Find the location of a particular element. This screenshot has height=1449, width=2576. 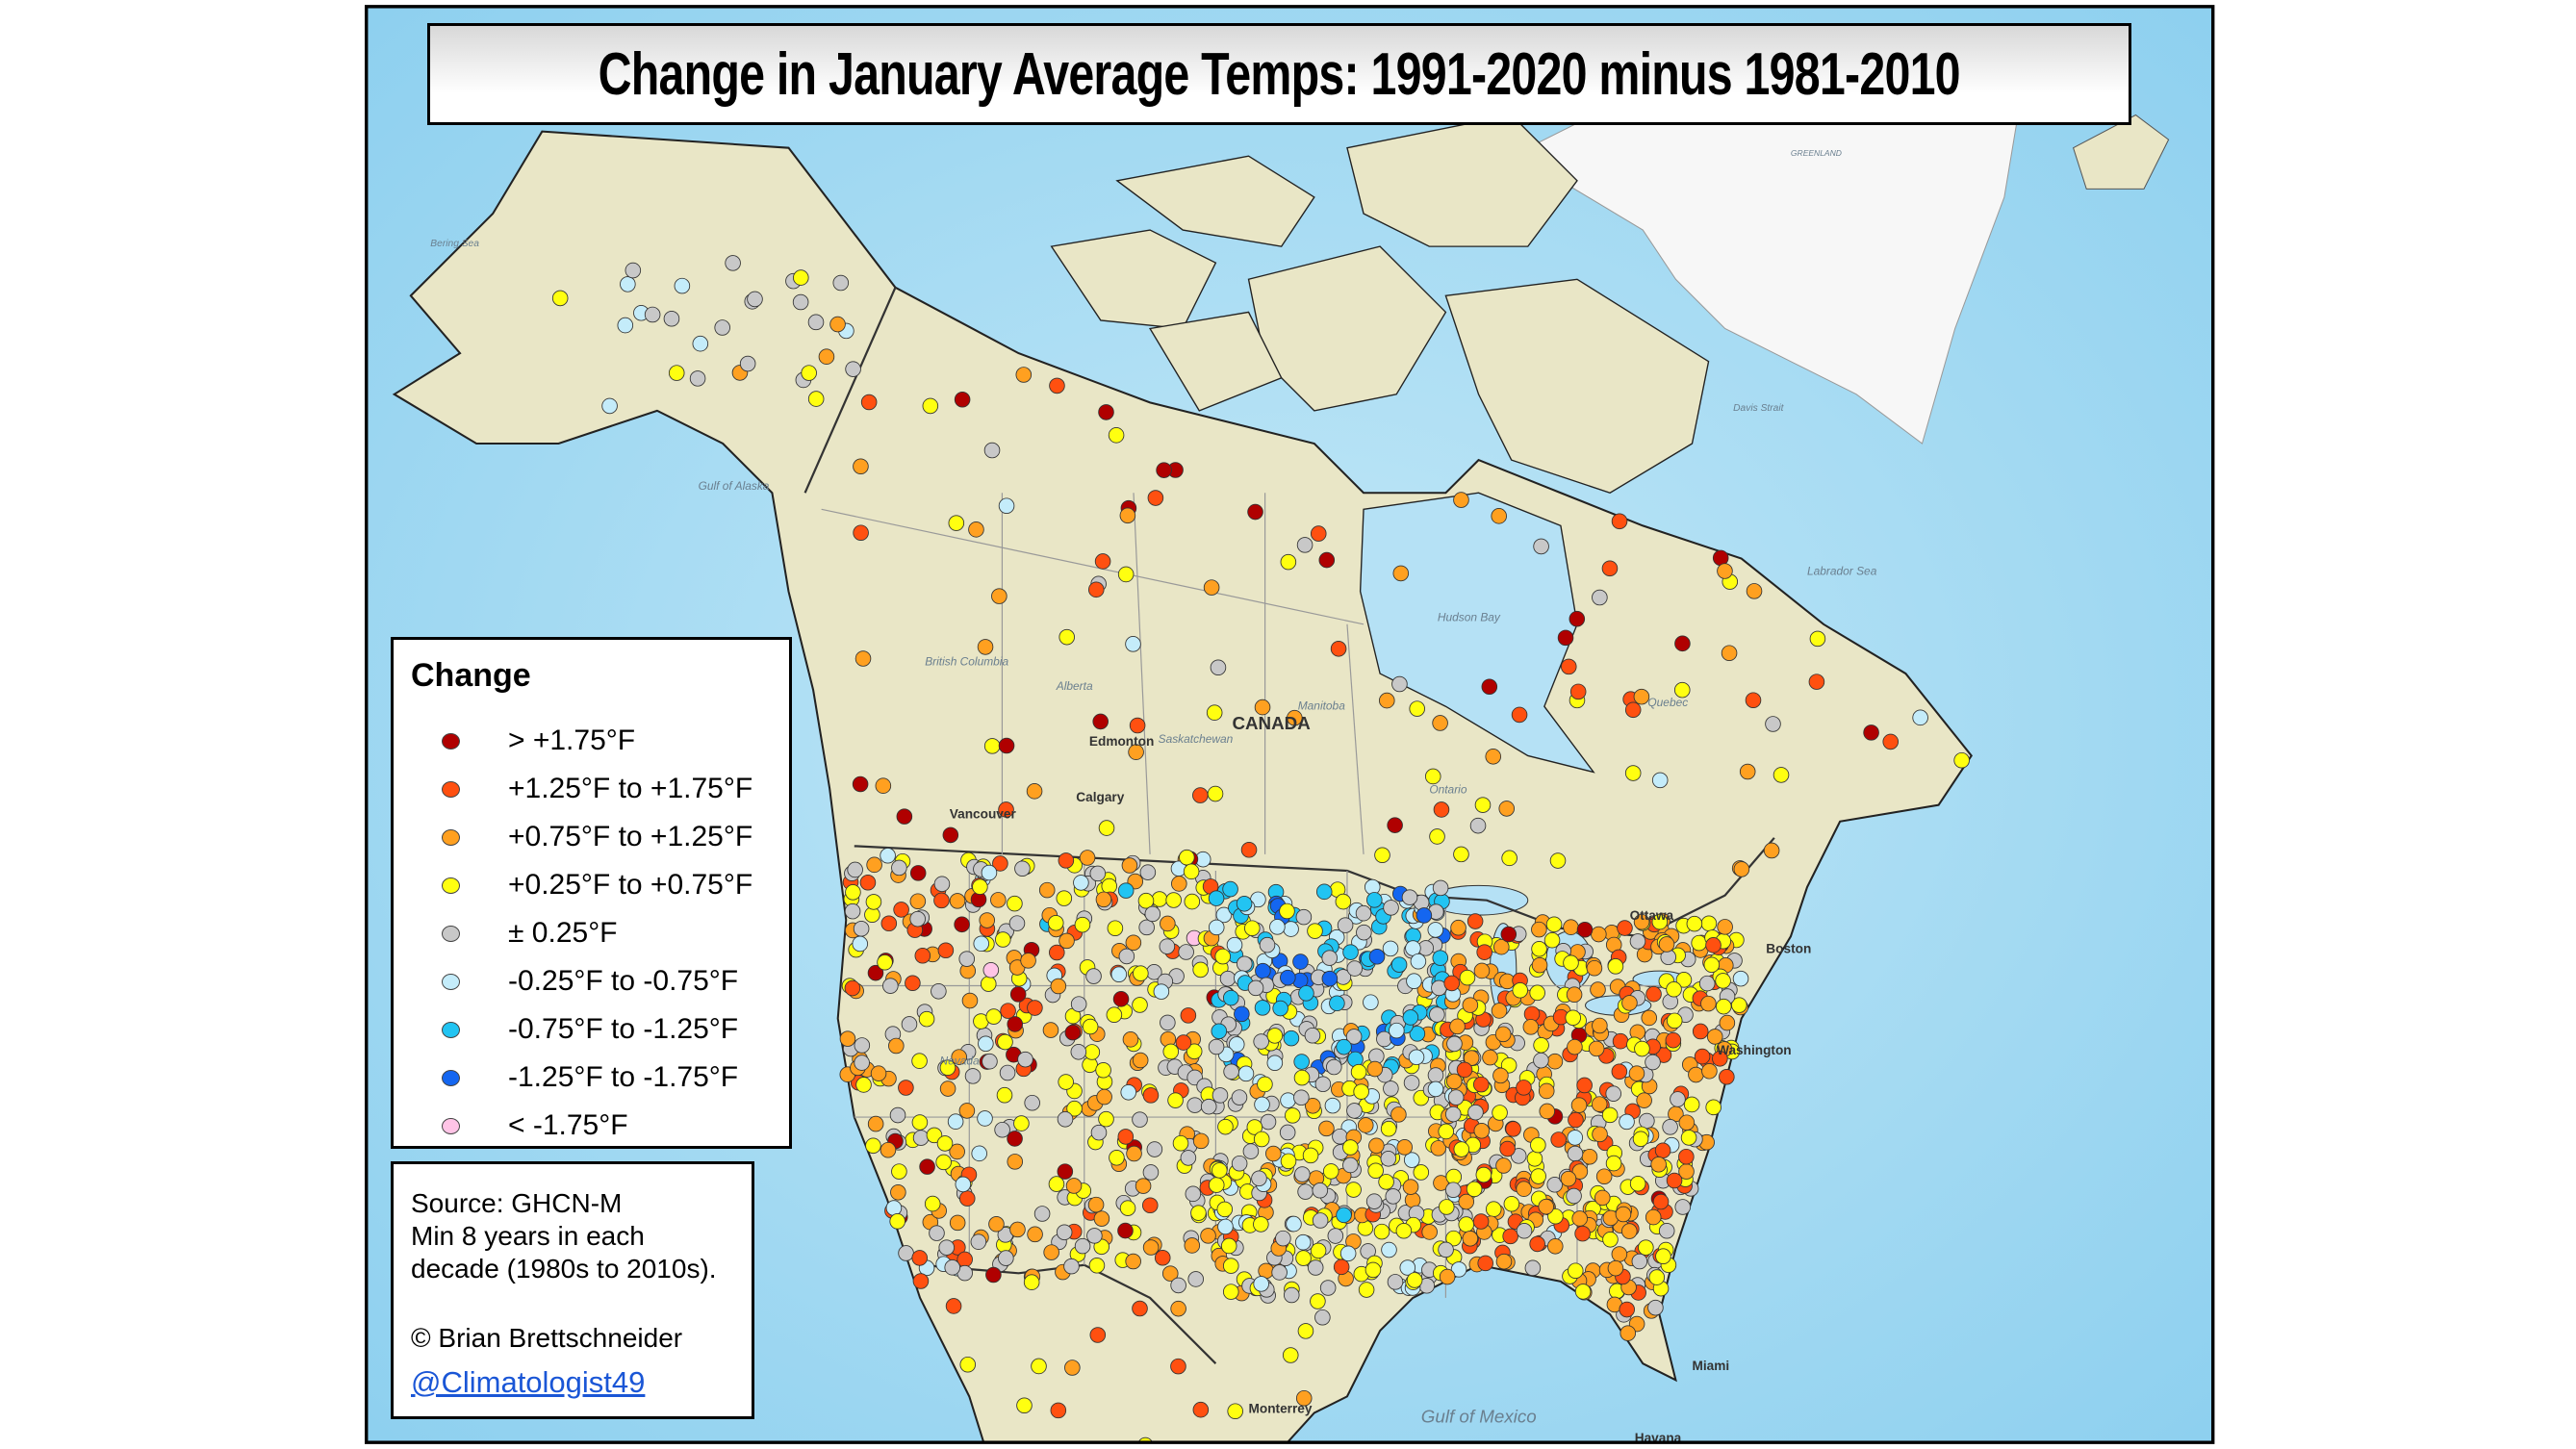

legend-item: -1.25°F to -1.75°F is located at coordinates (566, 1078).